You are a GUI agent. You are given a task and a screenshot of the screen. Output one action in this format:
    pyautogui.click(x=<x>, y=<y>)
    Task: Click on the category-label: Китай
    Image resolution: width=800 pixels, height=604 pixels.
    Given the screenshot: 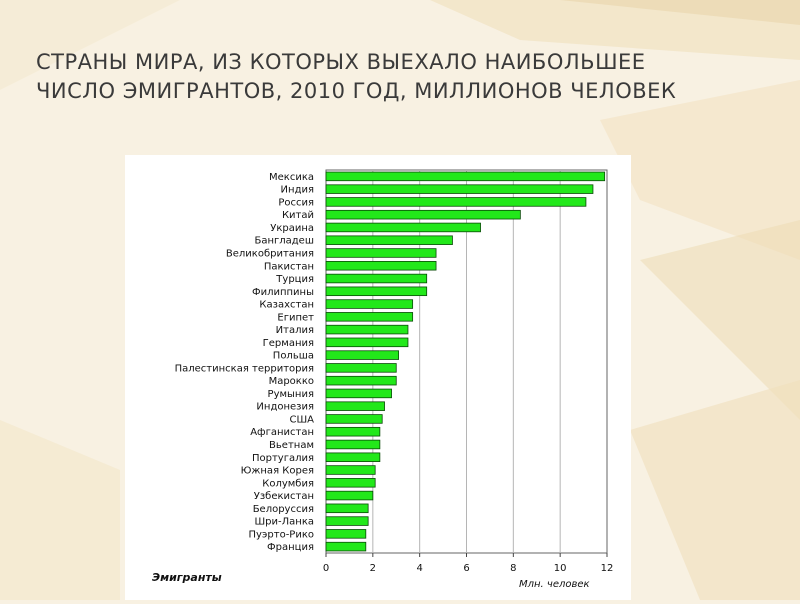 What is the action you would take?
    pyautogui.click(x=298, y=215)
    